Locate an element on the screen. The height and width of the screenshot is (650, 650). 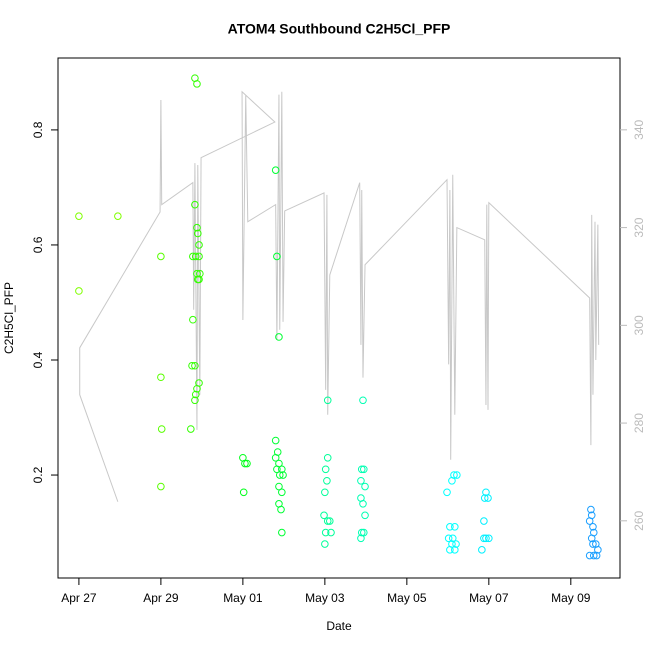
x-tick-label: May 07 is located at coordinates (489, 598).